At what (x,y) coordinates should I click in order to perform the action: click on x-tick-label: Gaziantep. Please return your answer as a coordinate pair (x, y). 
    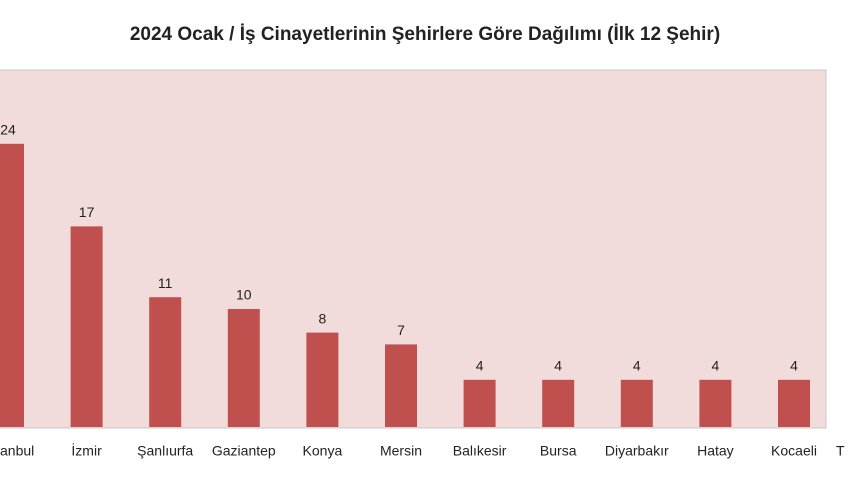
    Looking at the image, I should click on (244, 451).